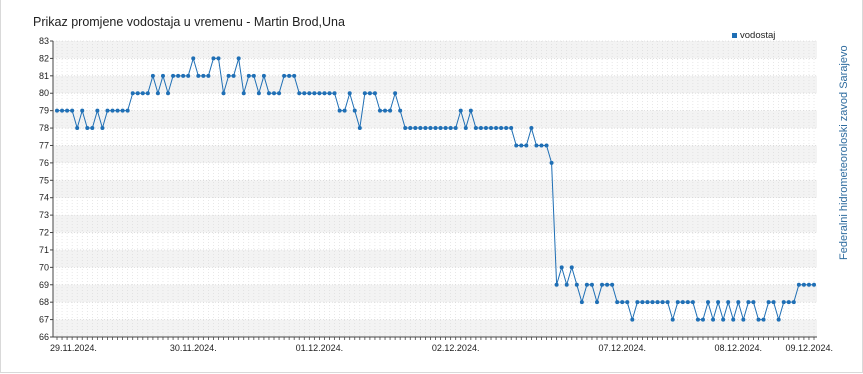  I want to click on y-tick-label: 80, so click(44, 93).